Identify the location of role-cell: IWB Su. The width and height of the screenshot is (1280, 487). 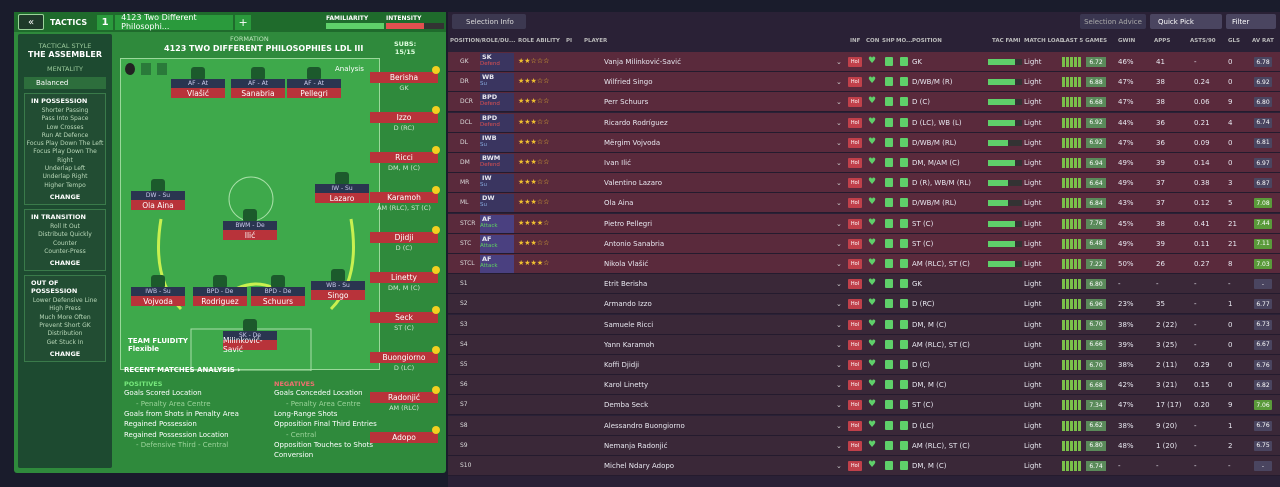
(497, 142).